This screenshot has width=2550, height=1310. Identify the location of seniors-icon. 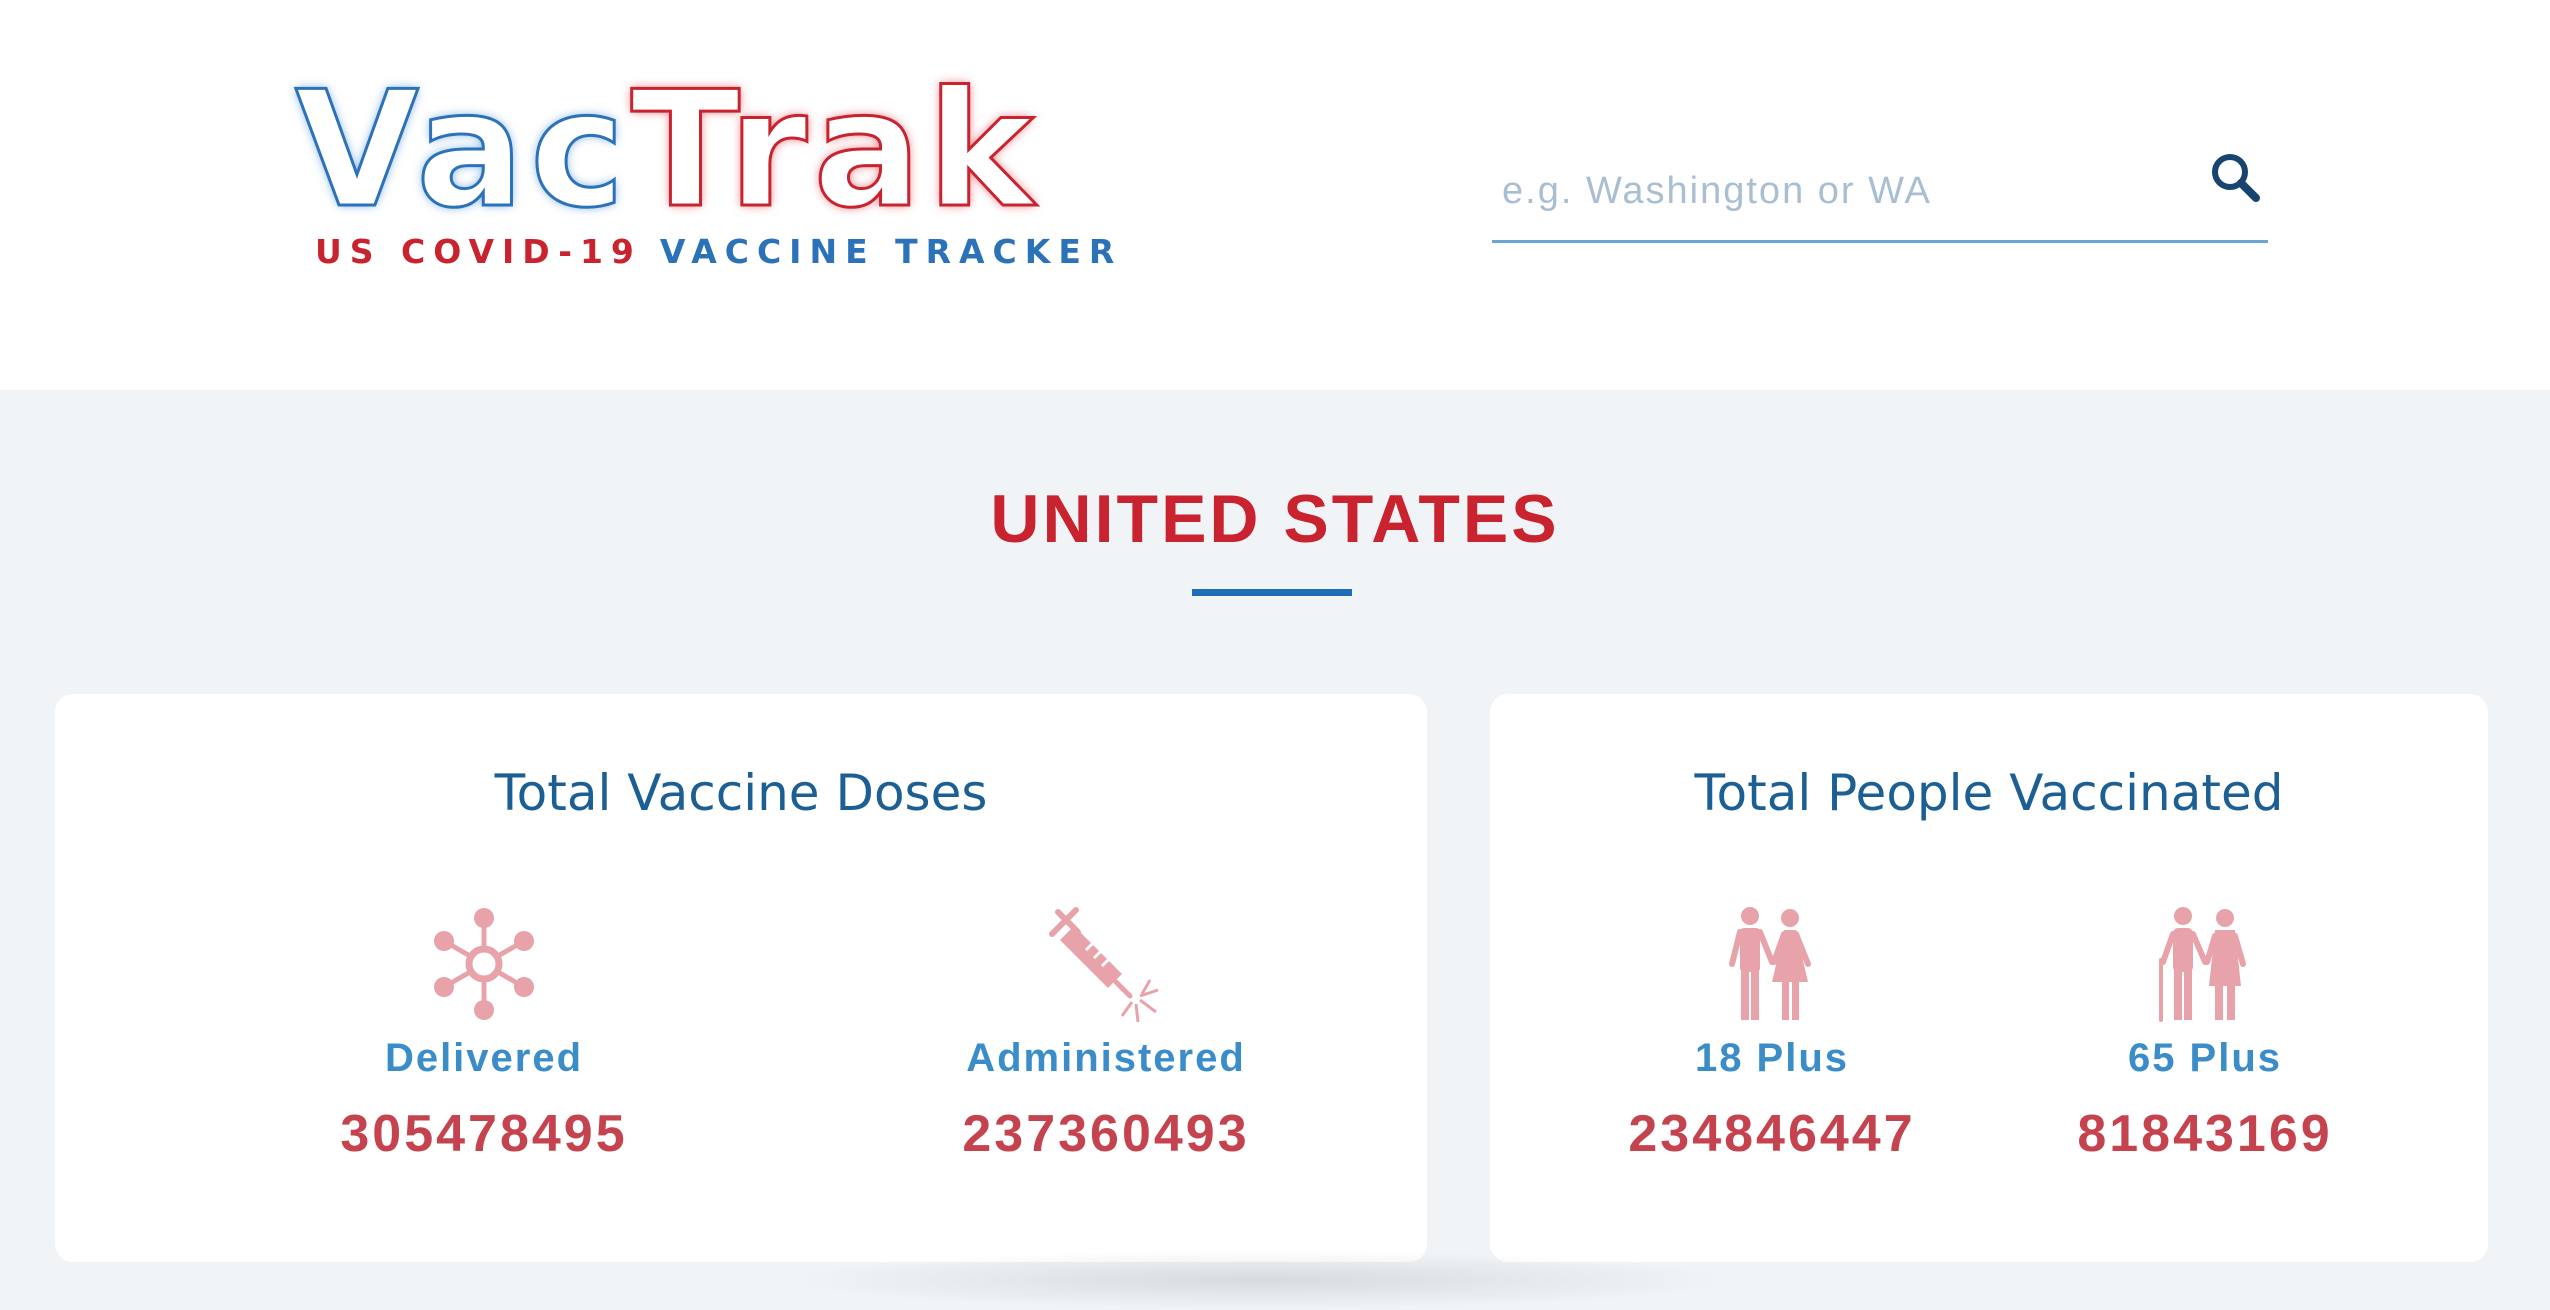
(2205, 964).